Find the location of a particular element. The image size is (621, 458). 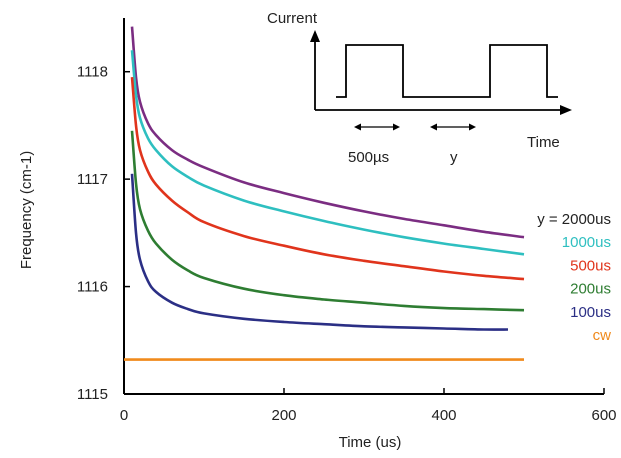

inset-current-label: Current is located at coordinates (292, 18).